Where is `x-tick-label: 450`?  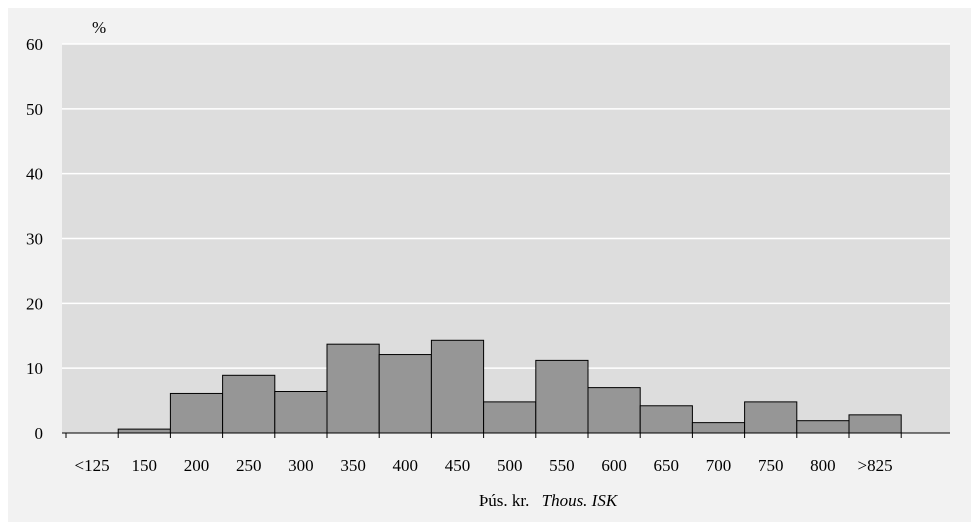 x-tick-label: 450 is located at coordinates (458, 465).